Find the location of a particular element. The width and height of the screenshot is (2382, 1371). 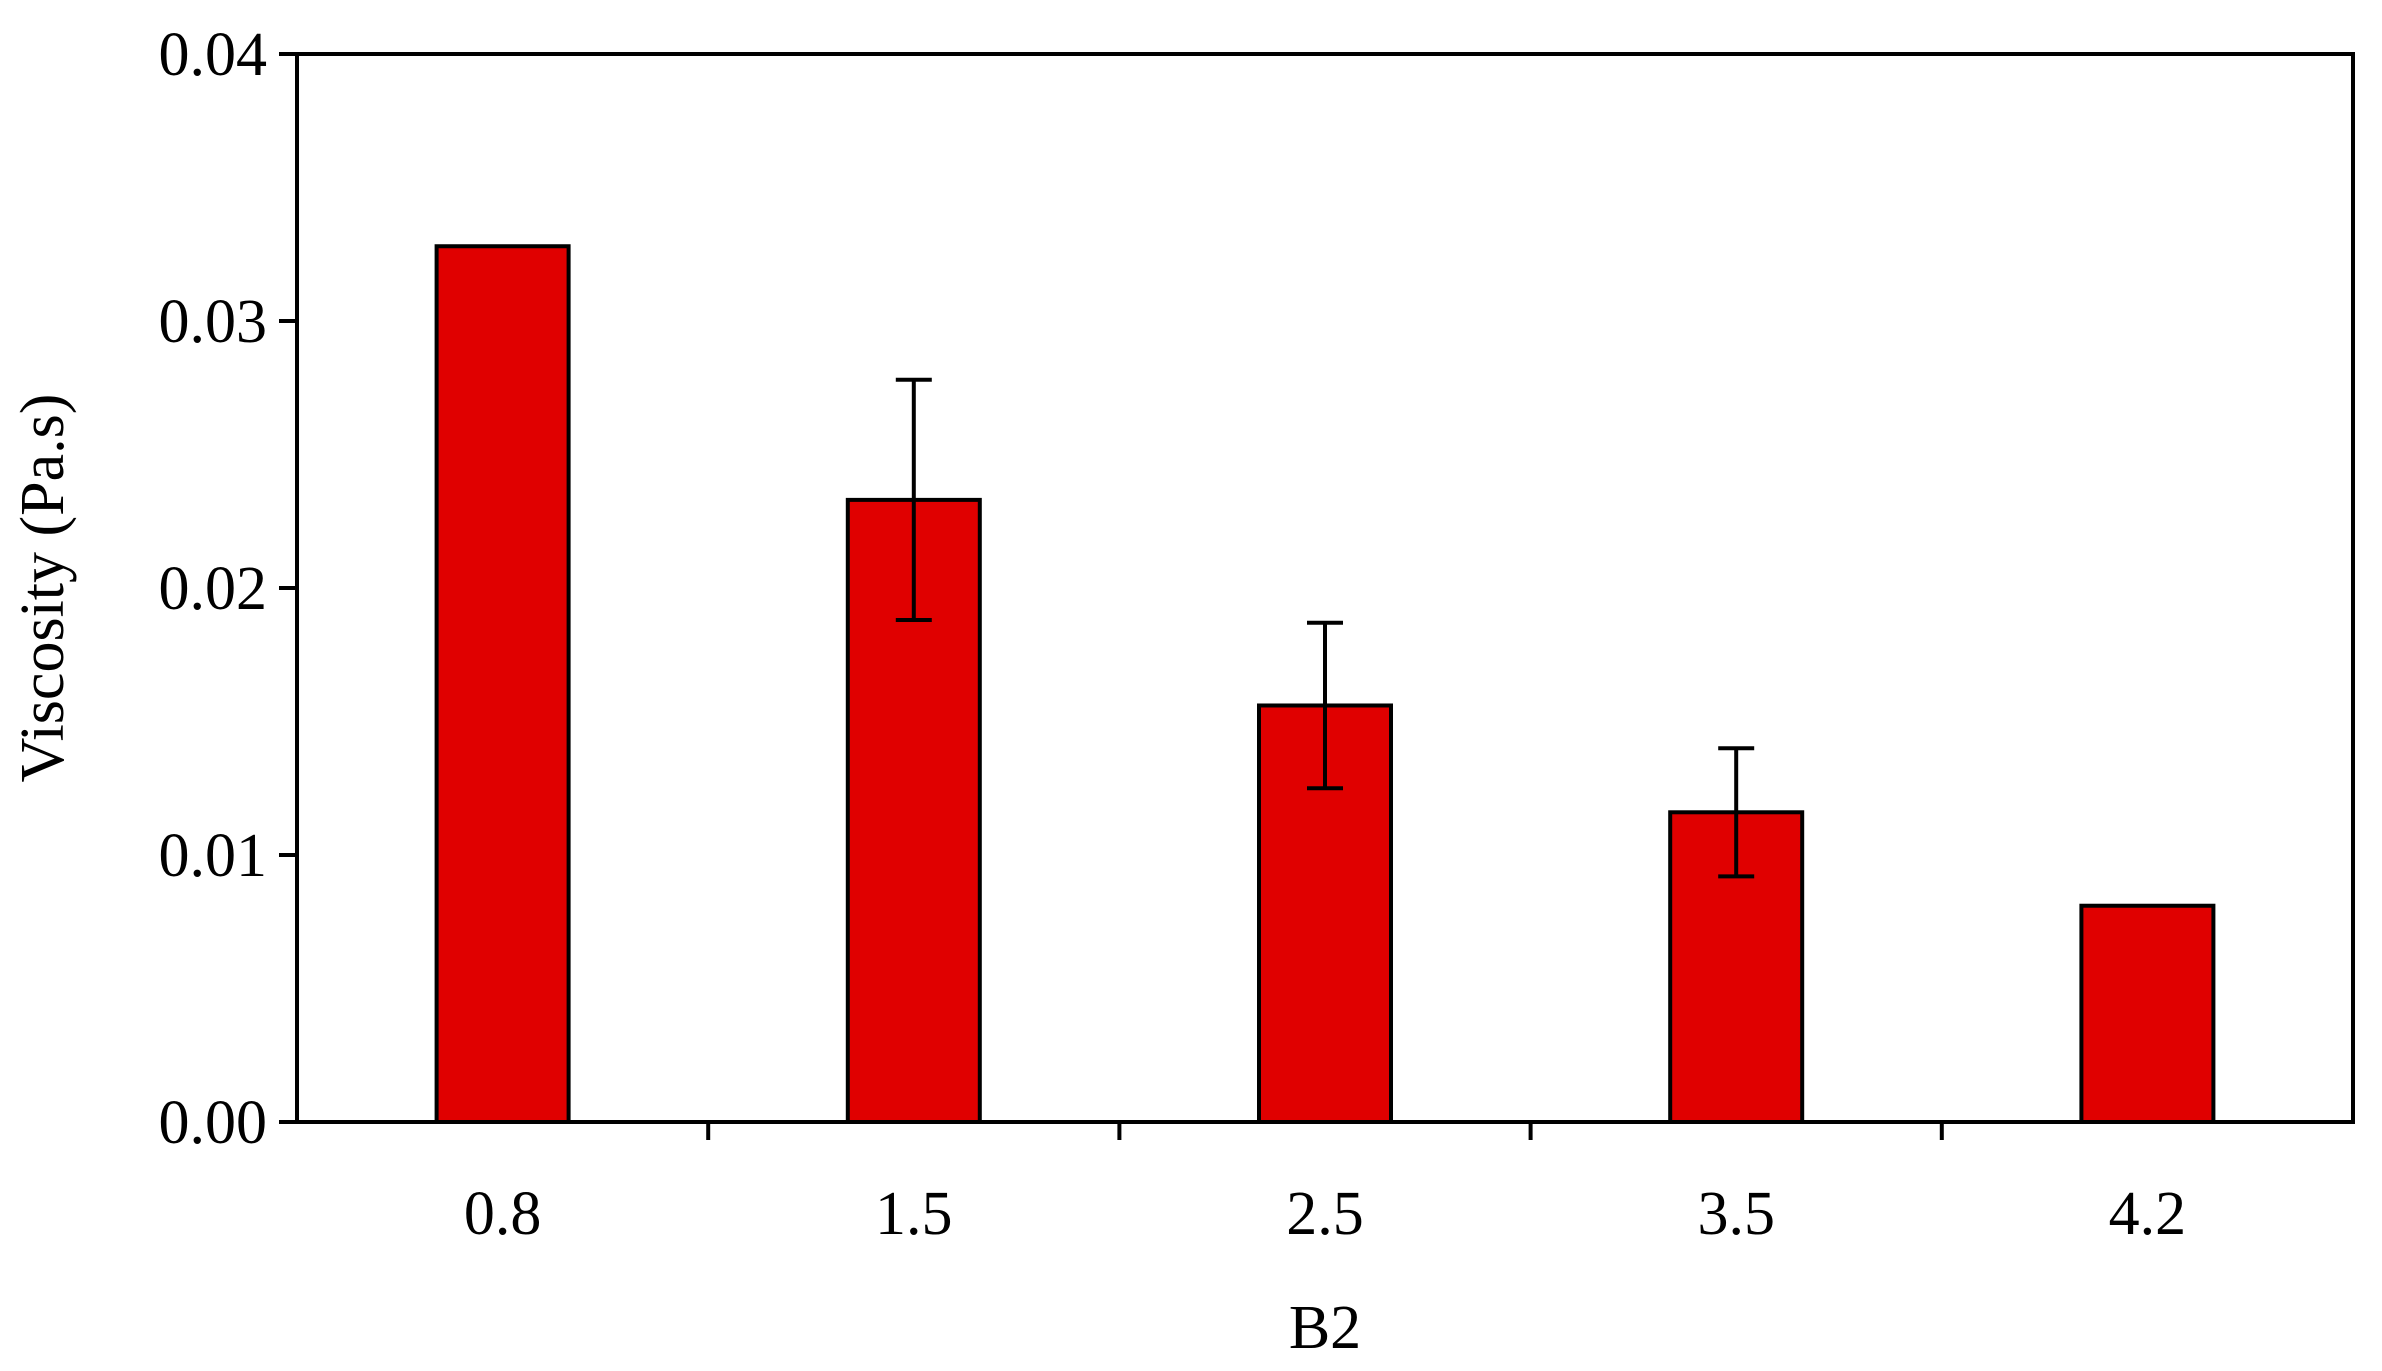

y-tick-label: 0.03 is located at coordinates (213, 322).